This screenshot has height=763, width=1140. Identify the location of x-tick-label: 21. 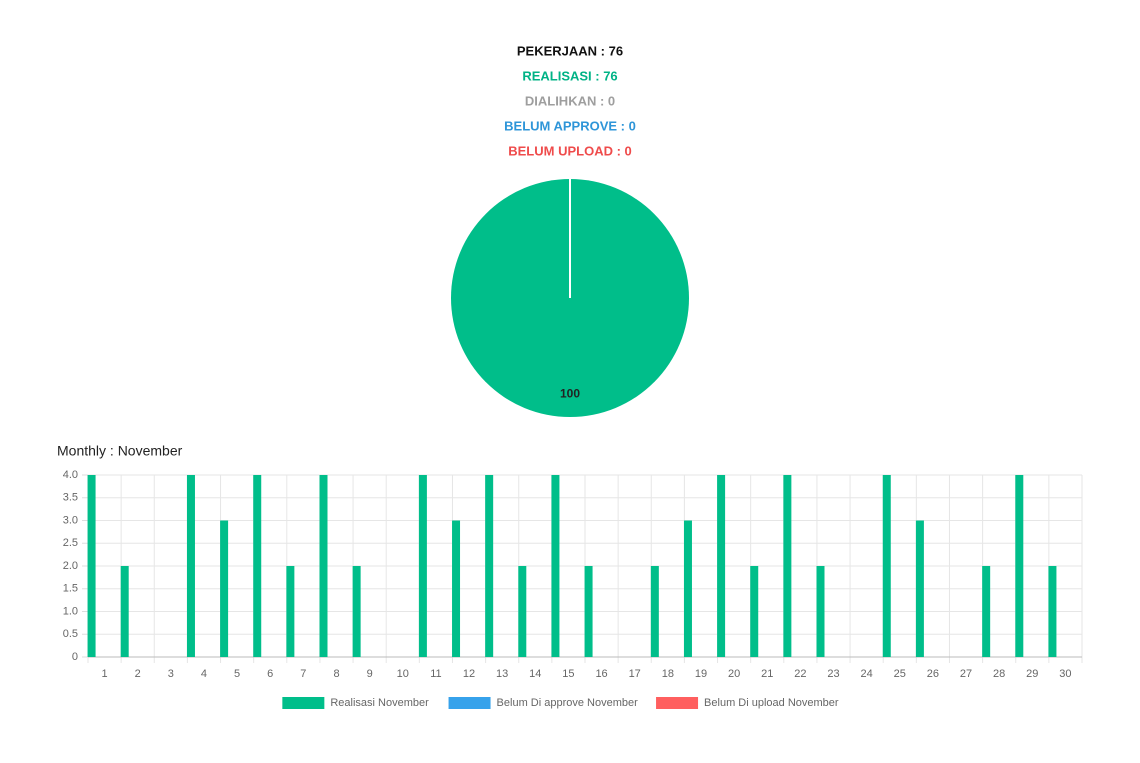
(767, 674).